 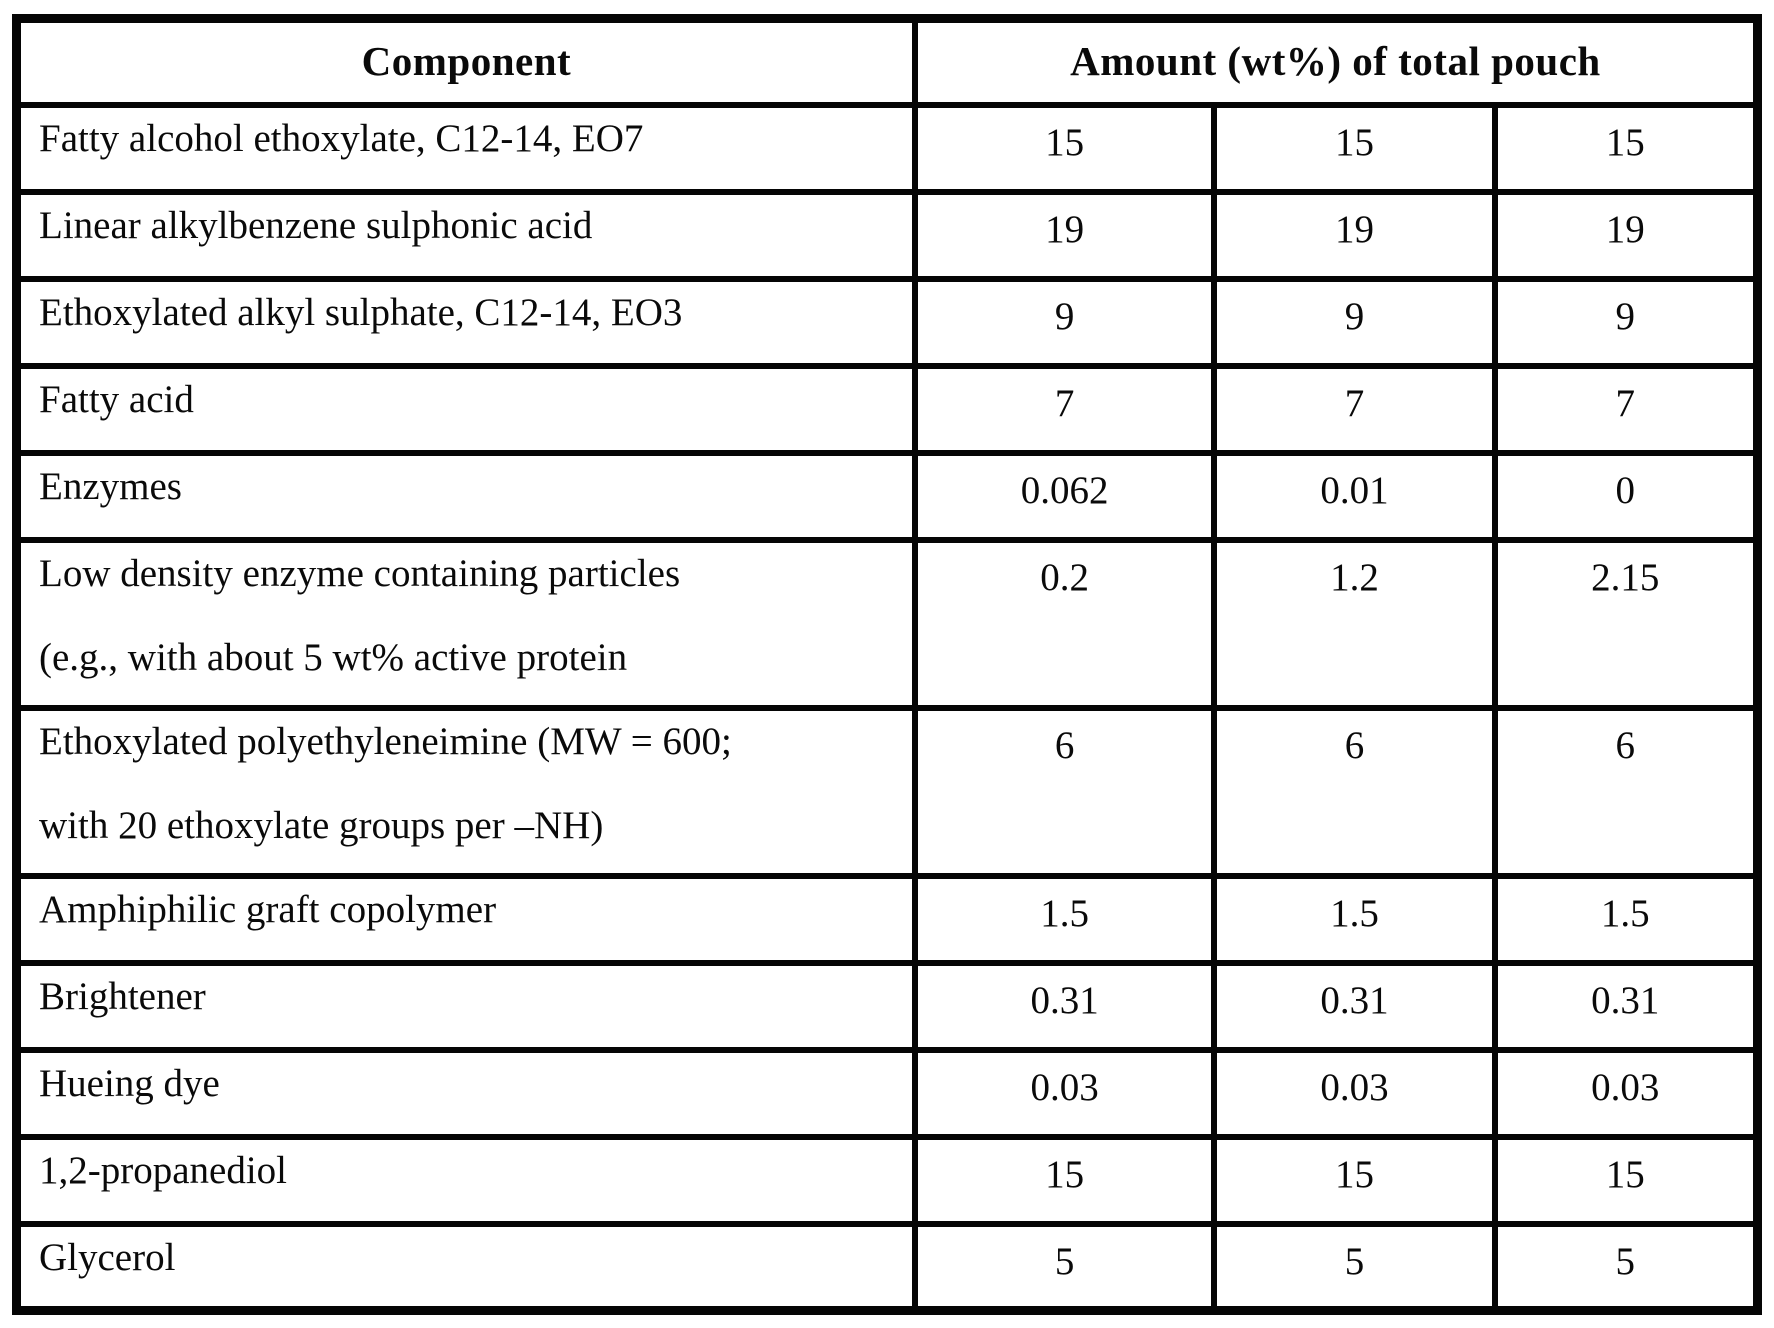 I want to click on value-cell: 0.2, so click(x=1064, y=623).